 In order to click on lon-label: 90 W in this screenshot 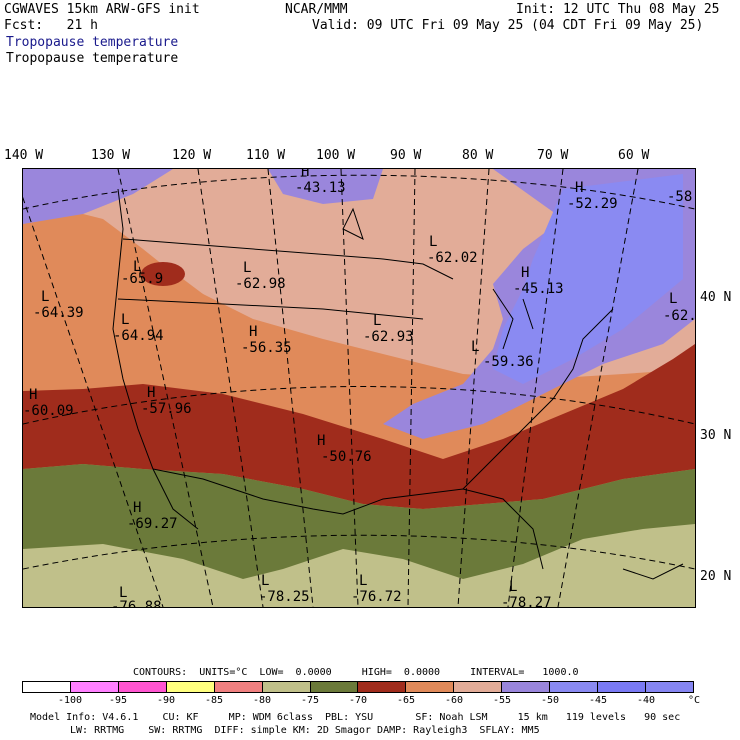, I will do `click(406, 155)`.